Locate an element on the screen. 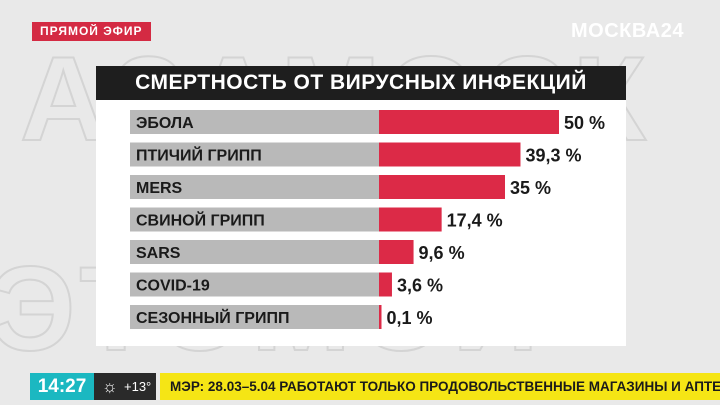 The height and width of the screenshot is (405, 720). category-label: СЕЗОННЫЙ ГРИПП is located at coordinates (212, 317).